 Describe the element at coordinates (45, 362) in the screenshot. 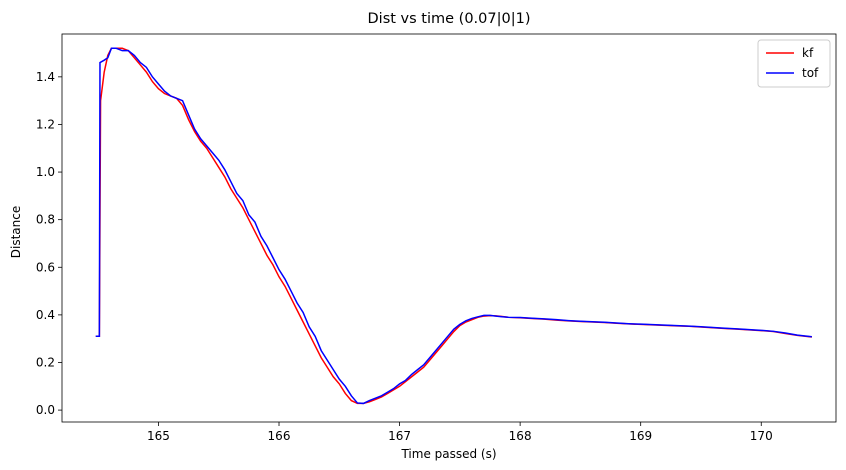

I see `y-tick-label: 0.2` at that location.